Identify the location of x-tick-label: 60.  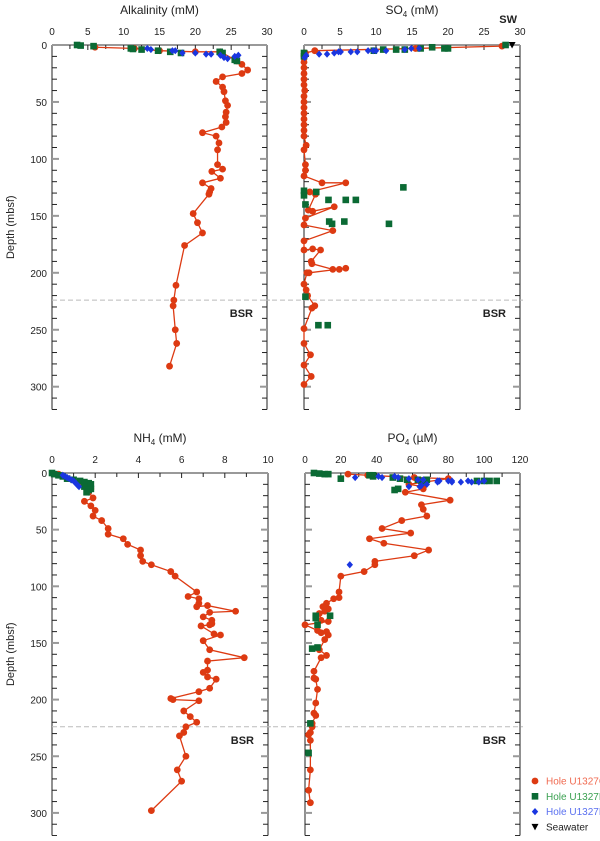
(413, 460).